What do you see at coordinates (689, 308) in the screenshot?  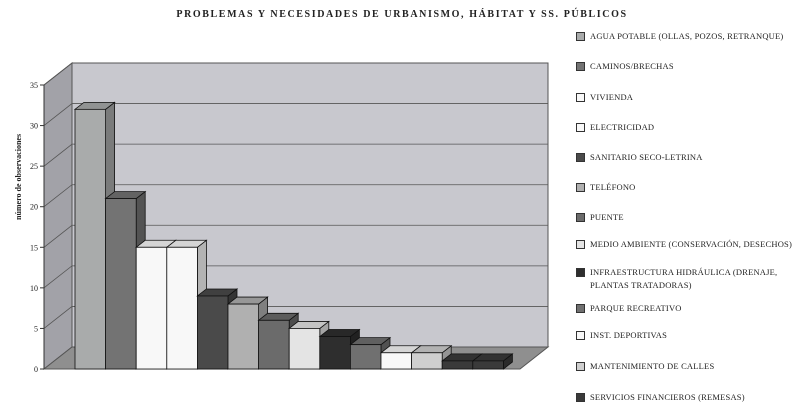 I see `legend-item: PARQUE RECREATIVO` at bounding box center [689, 308].